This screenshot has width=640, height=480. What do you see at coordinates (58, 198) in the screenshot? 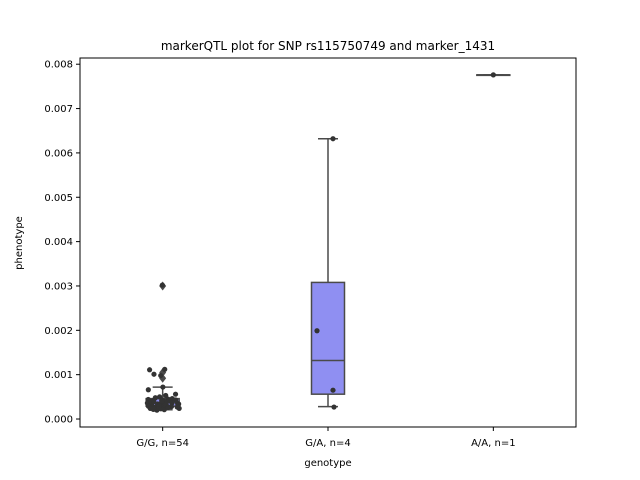
I see `y-tick-label: 0.005` at bounding box center [58, 198].